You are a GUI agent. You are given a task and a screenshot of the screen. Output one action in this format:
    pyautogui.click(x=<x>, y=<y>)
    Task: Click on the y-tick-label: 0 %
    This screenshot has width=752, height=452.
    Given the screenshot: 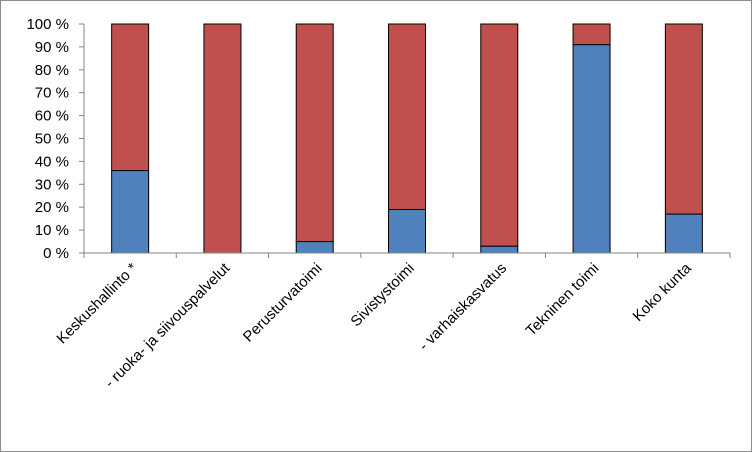 What is the action you would take?
    pyautogui.click(x=56, y=253)
    